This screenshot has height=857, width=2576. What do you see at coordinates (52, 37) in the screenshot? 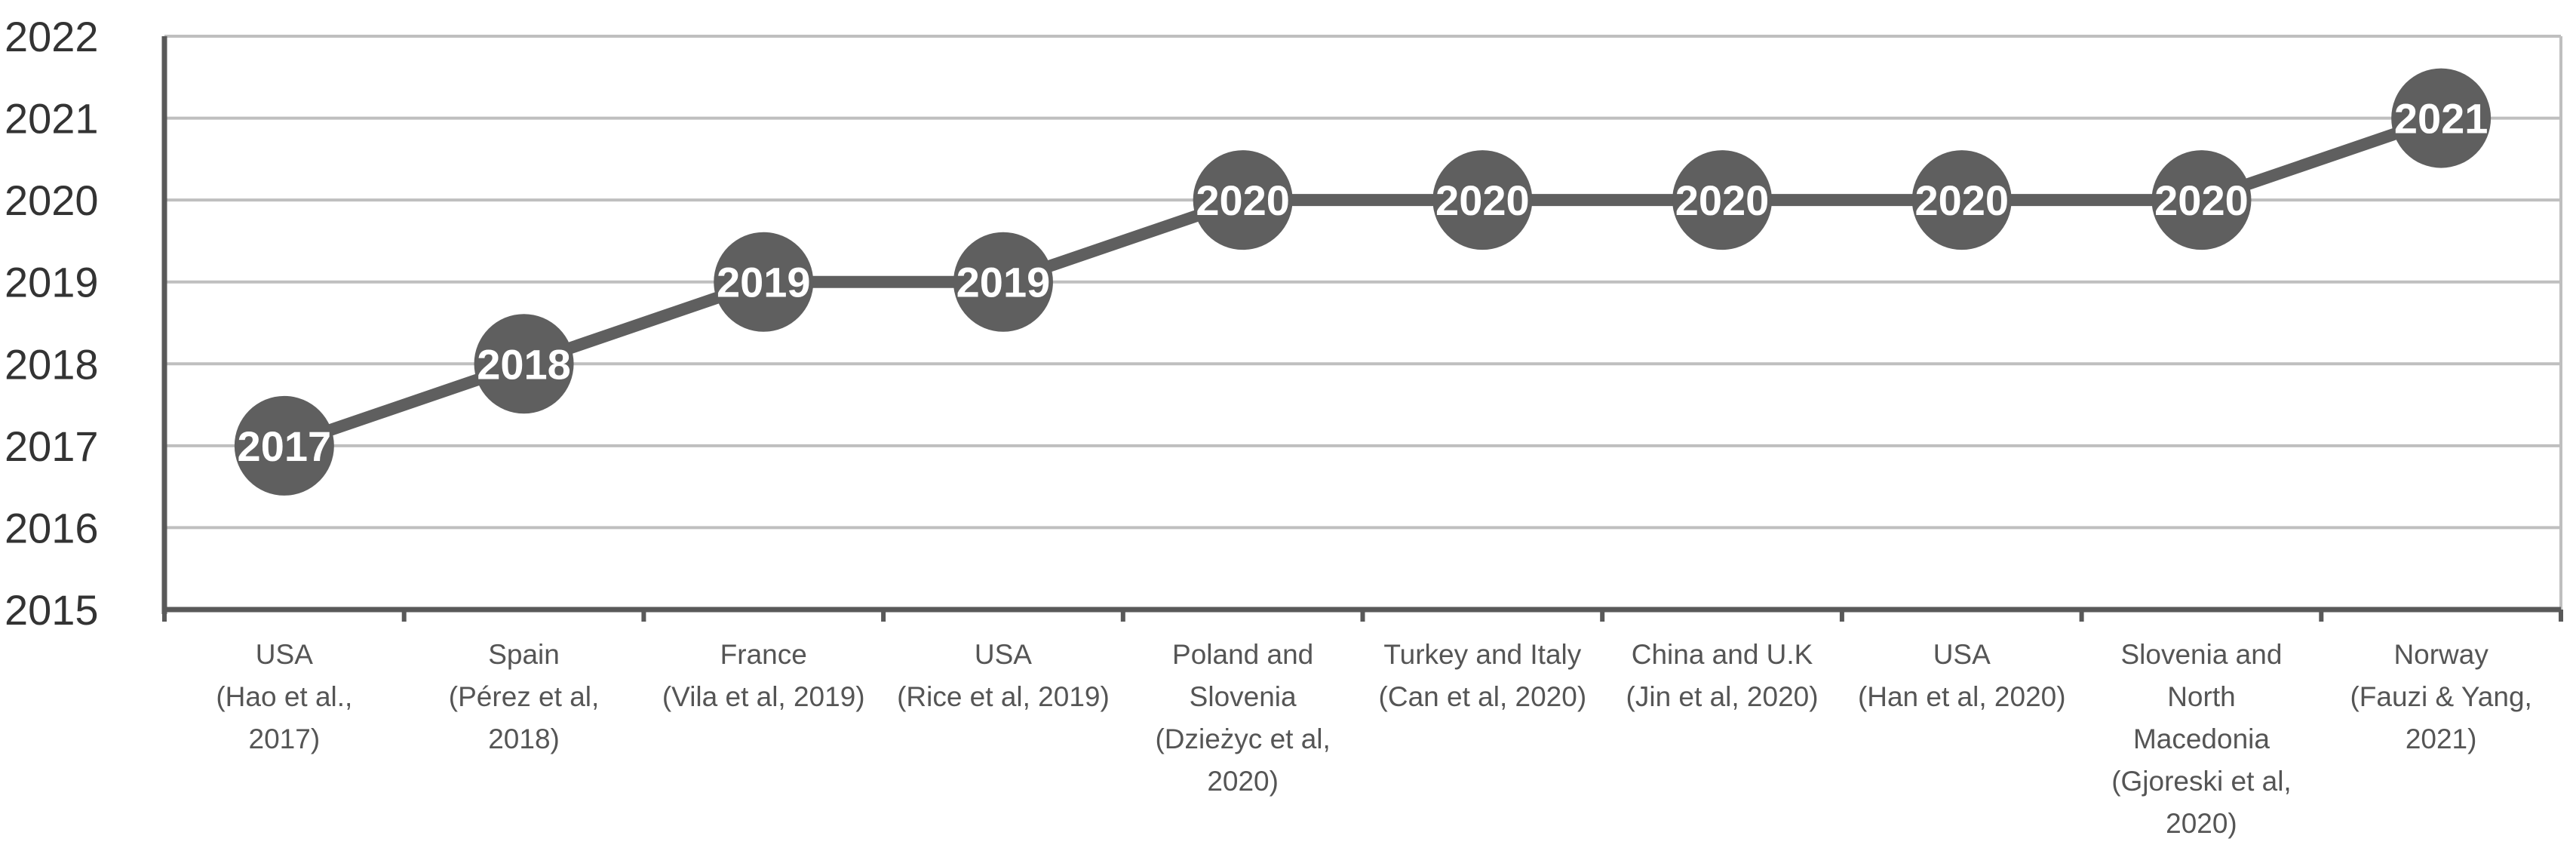
I see `y-tick-label-2022: 2022` at bounding box center [52, 37].